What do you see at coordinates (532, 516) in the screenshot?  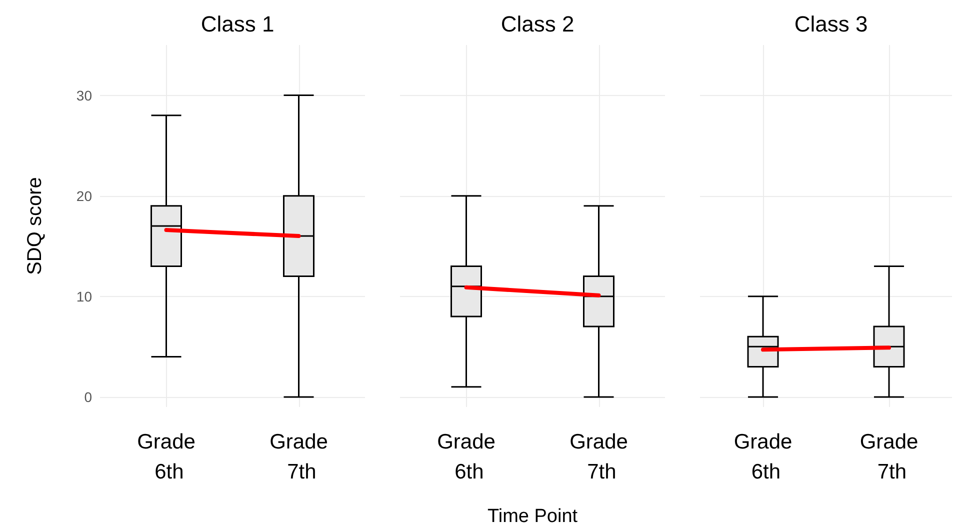 I see `x-axis-title: Time Point` at bounding box center [532, 516].